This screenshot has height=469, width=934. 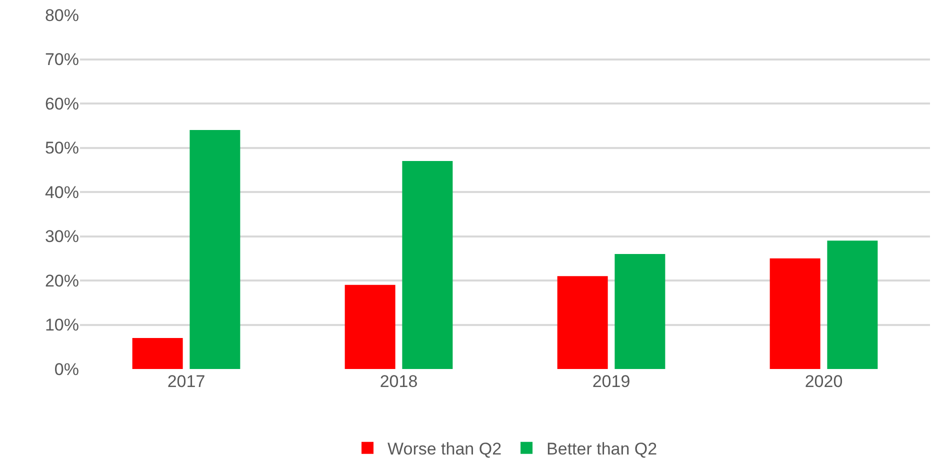 What do you see at coordinates (61, 148) in the screenshot?
I see `y-tick-label: 50%` at bounding box center [61, 148].